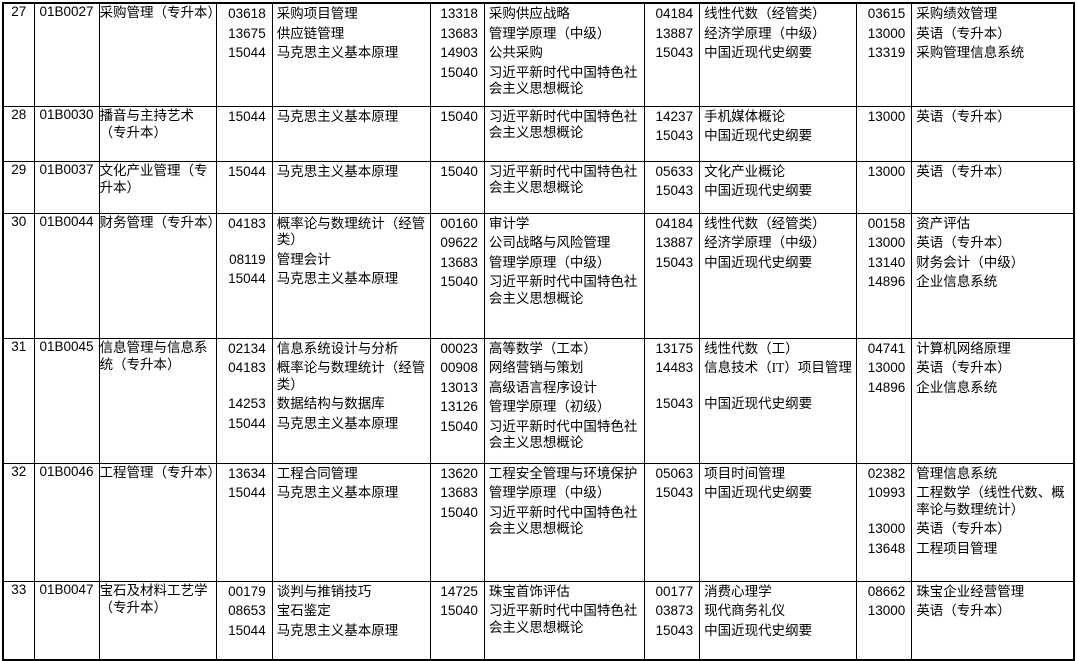 The height and width of the screenshot is (661, 1077). What do you see at coordinates (244, 522) in the screenshot?
I see `course-code-cell: 13634 15044` at bounding box center [244, 522].